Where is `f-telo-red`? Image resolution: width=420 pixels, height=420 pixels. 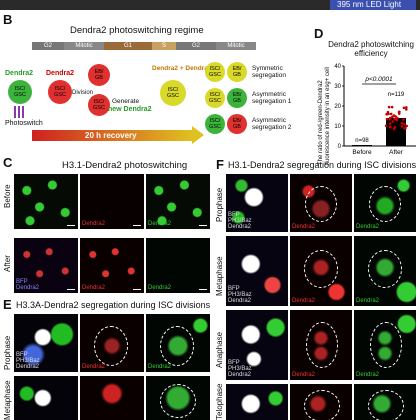 f-telo-red is located at coordinates (321, 402).